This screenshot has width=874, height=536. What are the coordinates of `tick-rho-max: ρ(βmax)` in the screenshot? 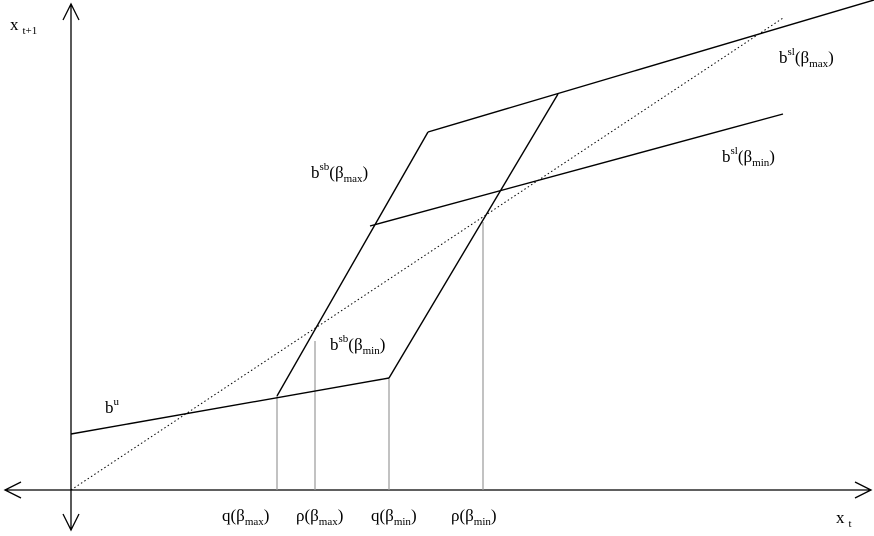 It's located at (319, 517).